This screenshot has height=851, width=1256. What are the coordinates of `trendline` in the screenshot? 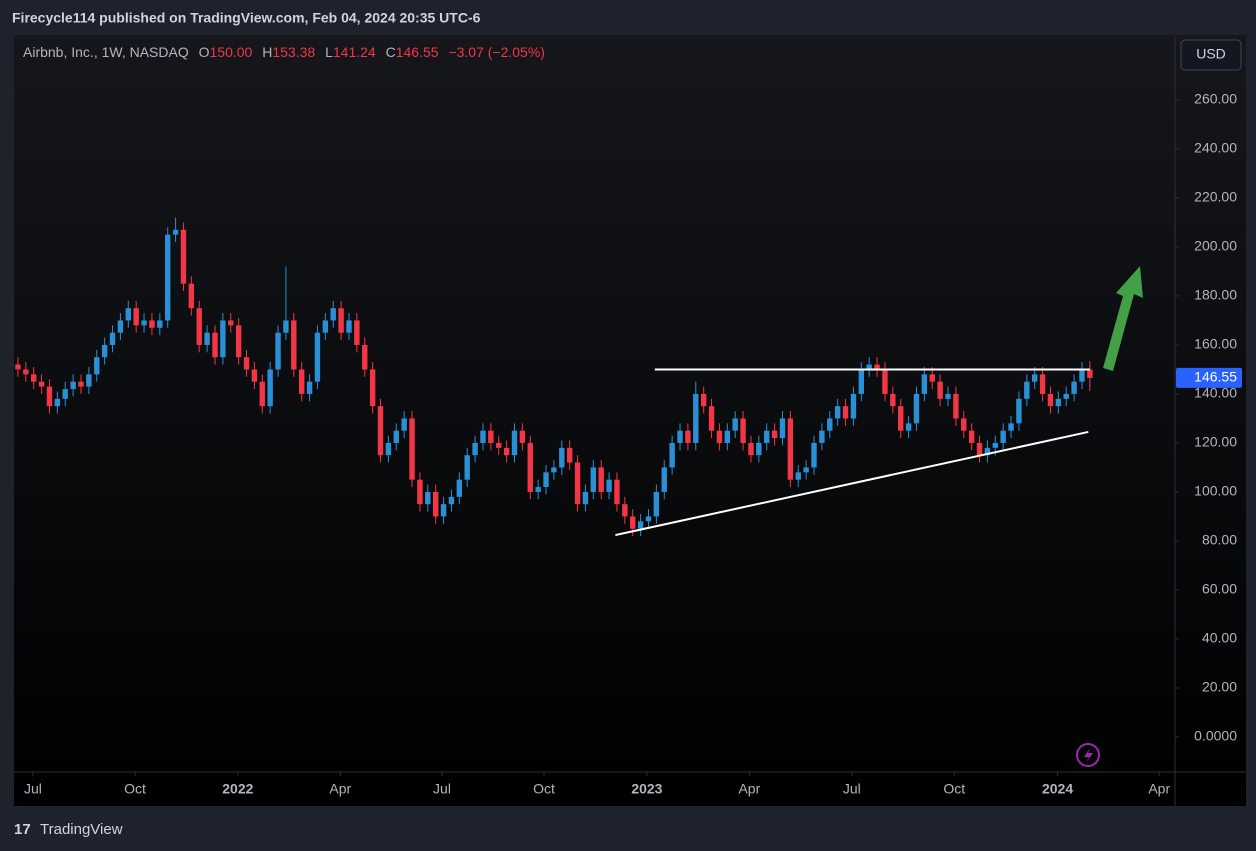 It's located at (852, 483).